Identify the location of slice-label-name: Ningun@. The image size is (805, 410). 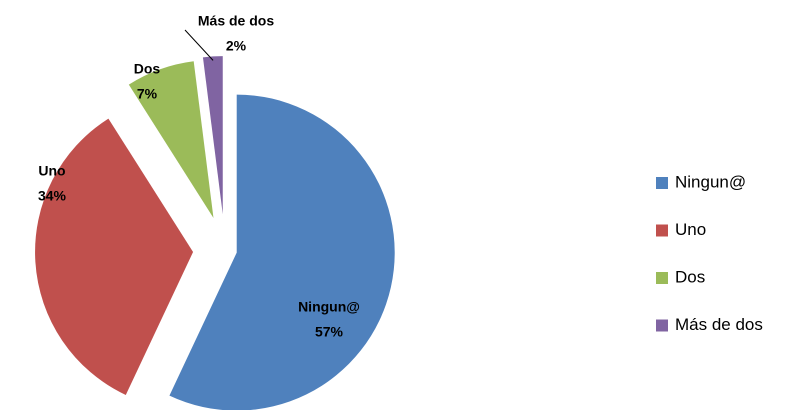
(329, 307).